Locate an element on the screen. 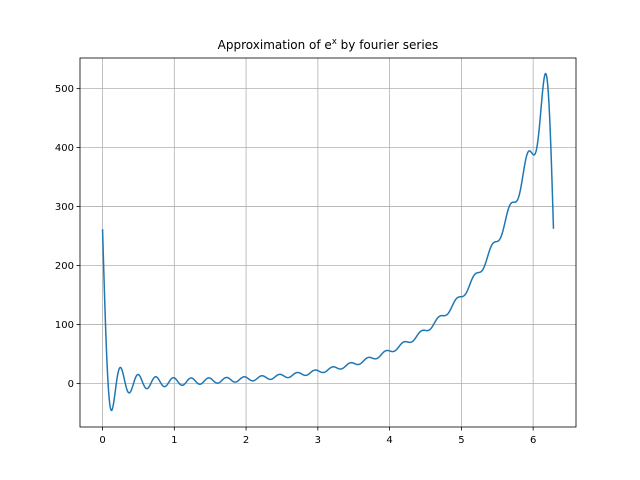  x-tick-label: 4 is located at coordinates (389, 440).